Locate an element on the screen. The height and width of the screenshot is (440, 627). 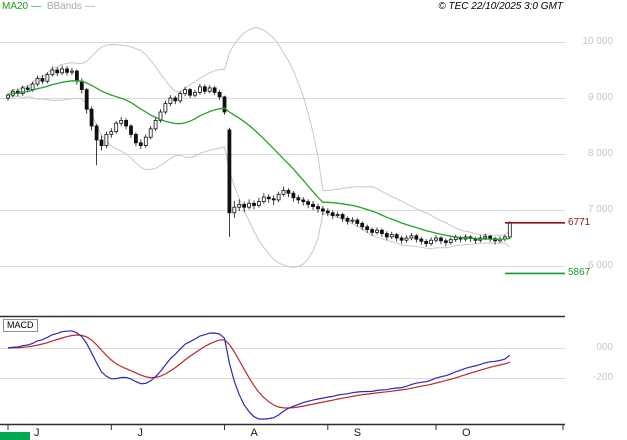
legend-bbands-label: BBands is located at coordinates (64, 6).